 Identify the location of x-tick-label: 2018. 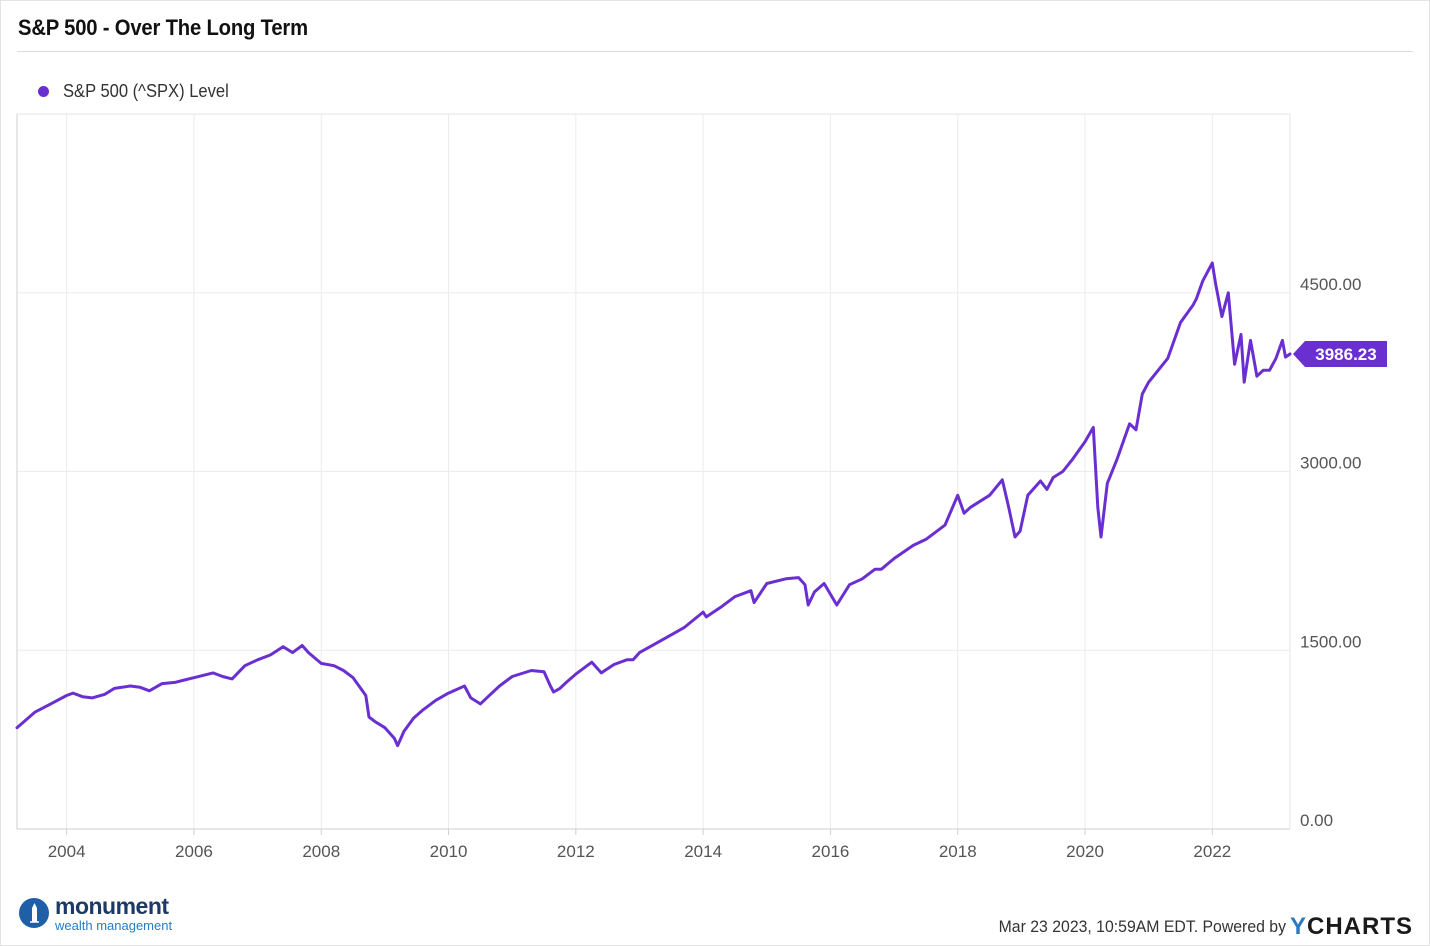
(958, 851).